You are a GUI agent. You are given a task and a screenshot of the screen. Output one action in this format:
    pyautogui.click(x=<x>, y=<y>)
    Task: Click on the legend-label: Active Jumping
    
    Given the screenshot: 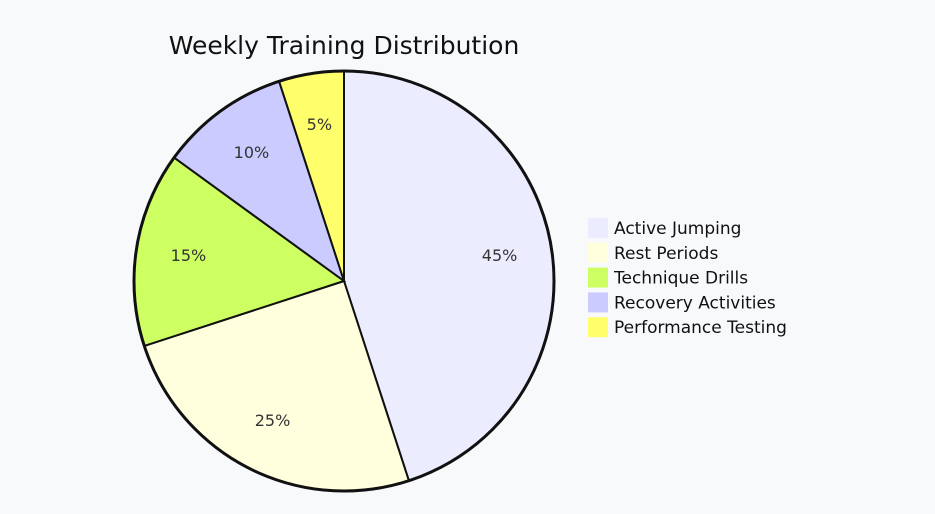 What is the action you would take?
    pyautogui.click(x=677, y=229)
    